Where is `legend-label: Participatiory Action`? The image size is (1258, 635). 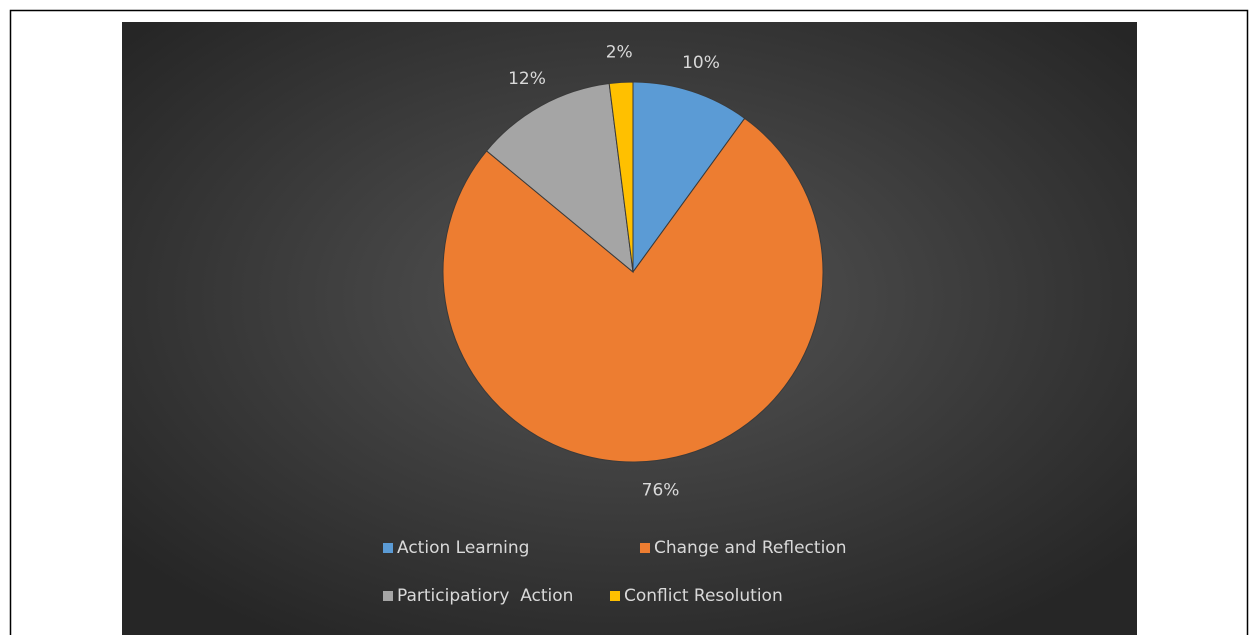 legend-label: Participatiory Action is located at coordinates (485, 596).